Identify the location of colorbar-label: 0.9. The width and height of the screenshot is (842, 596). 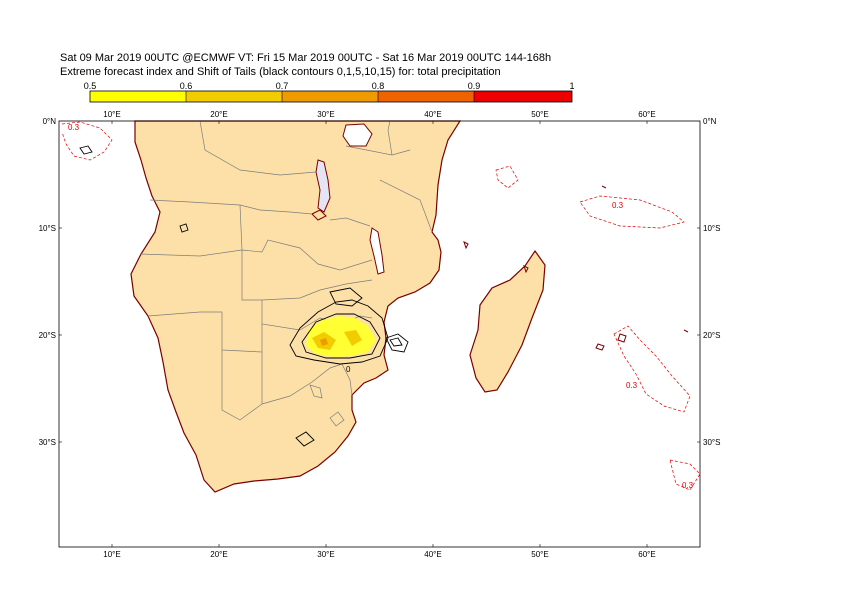
(474, 86).